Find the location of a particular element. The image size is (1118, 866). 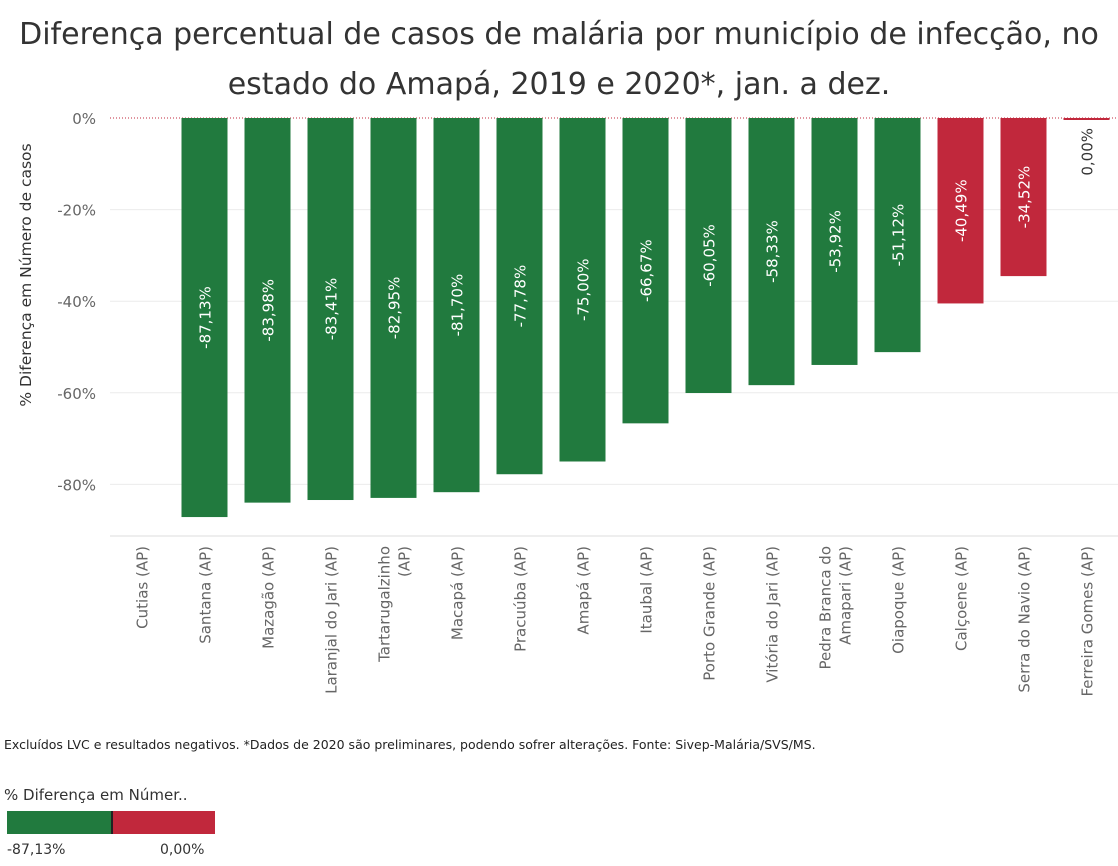

bar-value-label: -58,33% is located at coordinates (773, 251).